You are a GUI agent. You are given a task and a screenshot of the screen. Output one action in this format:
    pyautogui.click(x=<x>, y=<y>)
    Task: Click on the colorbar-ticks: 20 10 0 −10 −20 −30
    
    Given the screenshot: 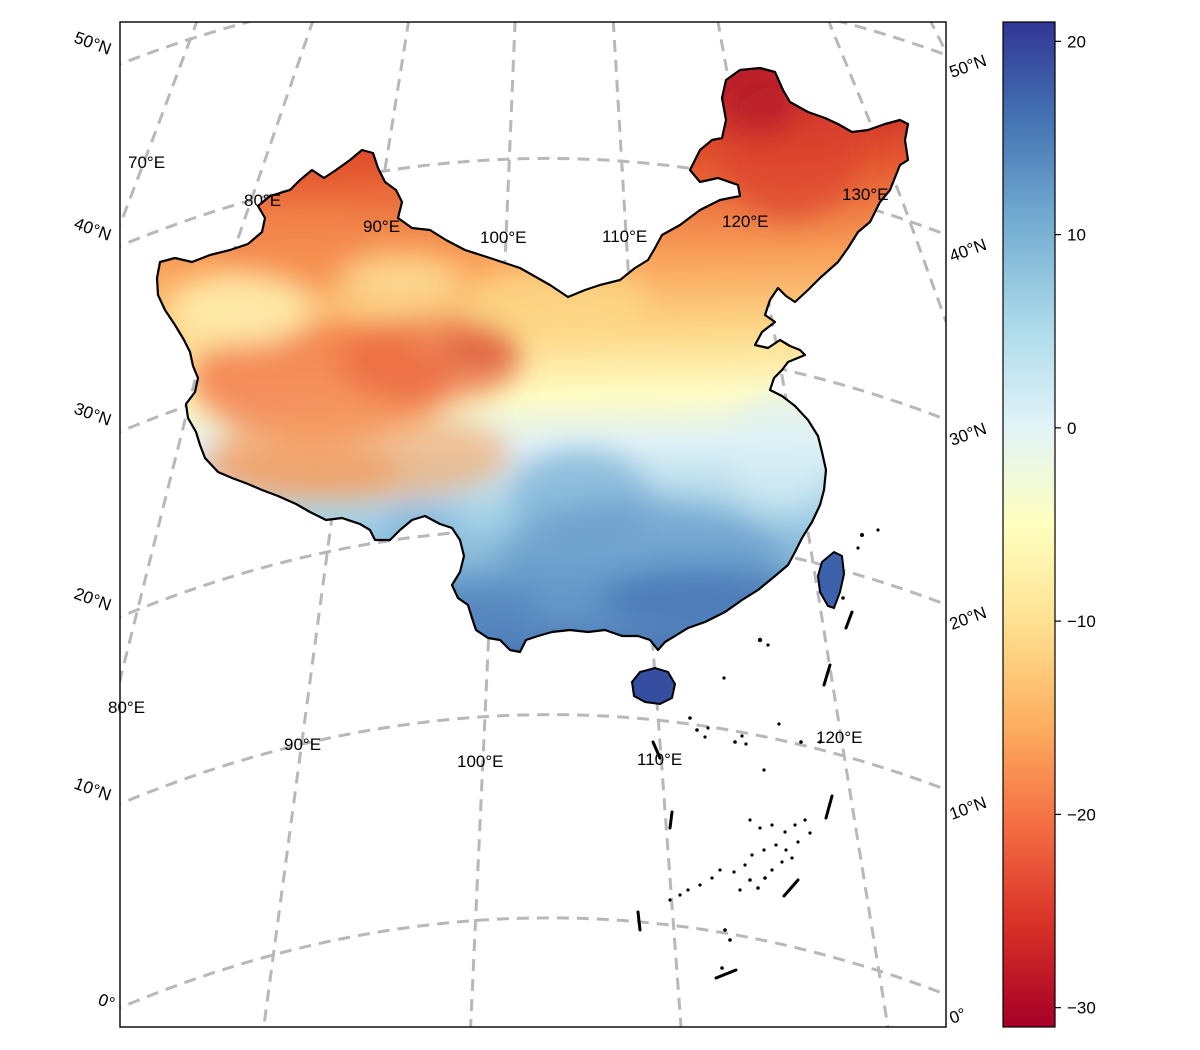 What is the action you would take?
    pyautogui.click(x=1075, y=525)
    